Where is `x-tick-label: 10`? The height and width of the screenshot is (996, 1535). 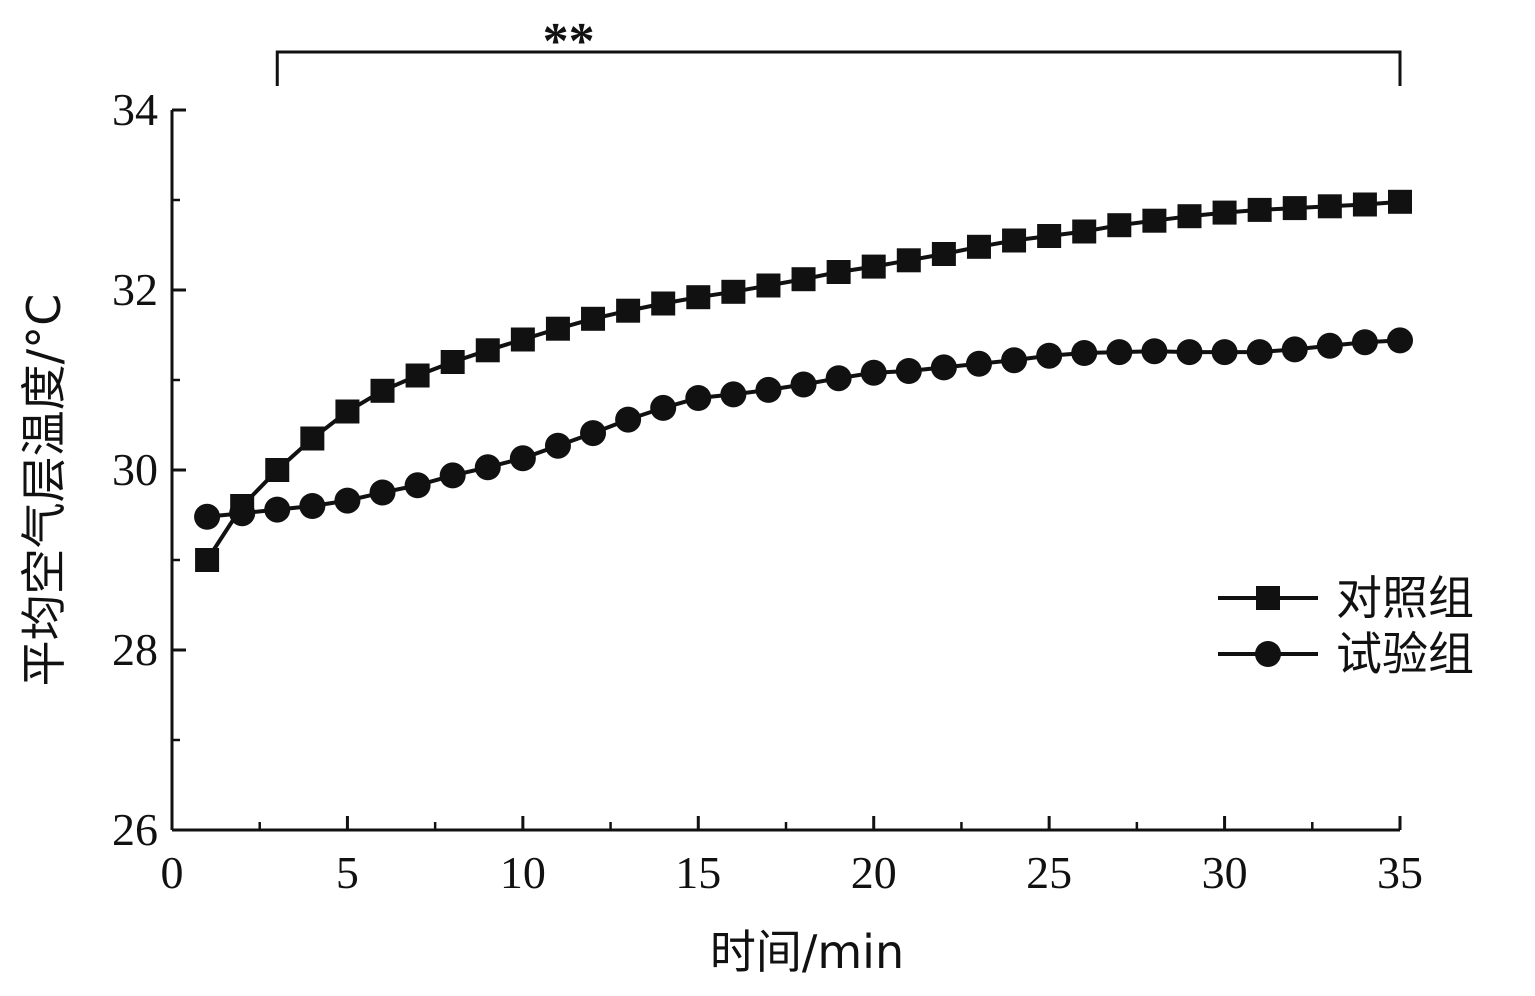 x-tick-label: 10 is located at coordinates (523, 872).